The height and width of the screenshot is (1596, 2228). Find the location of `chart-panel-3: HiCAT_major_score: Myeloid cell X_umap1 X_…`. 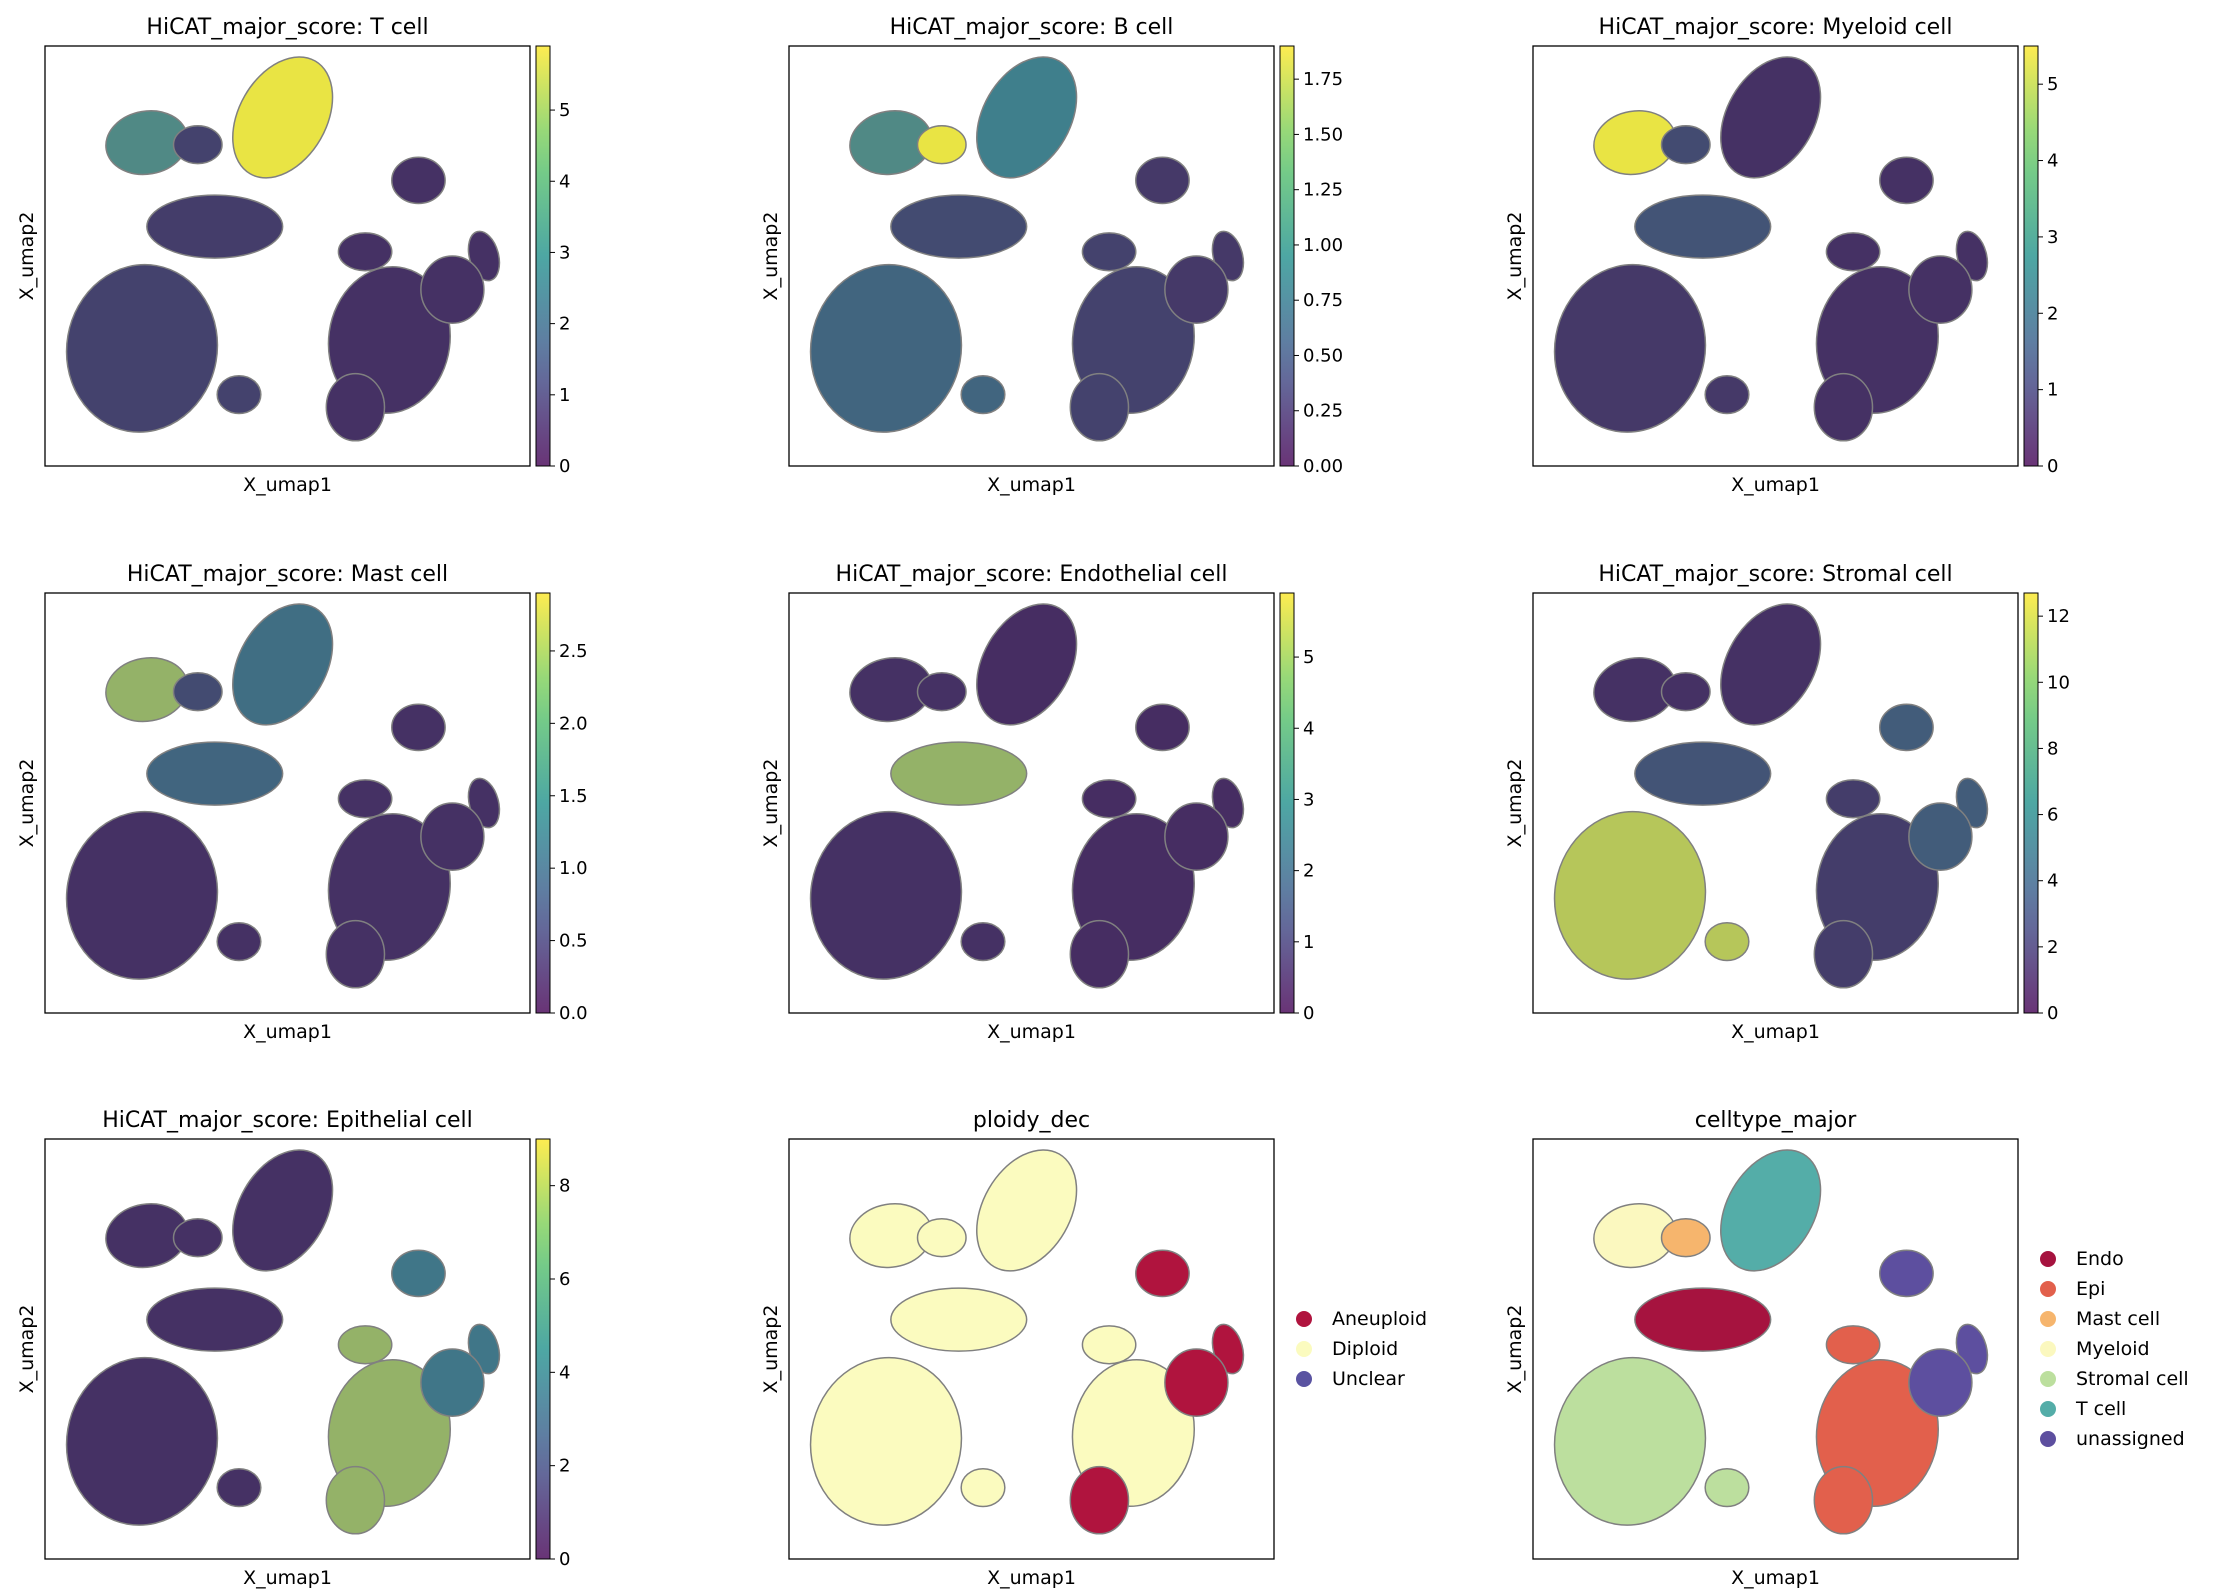

chart-panel-3: HiCAT_major_score: Myeloid cell X_umap1 X_… is located at coordinates (1781, 255).